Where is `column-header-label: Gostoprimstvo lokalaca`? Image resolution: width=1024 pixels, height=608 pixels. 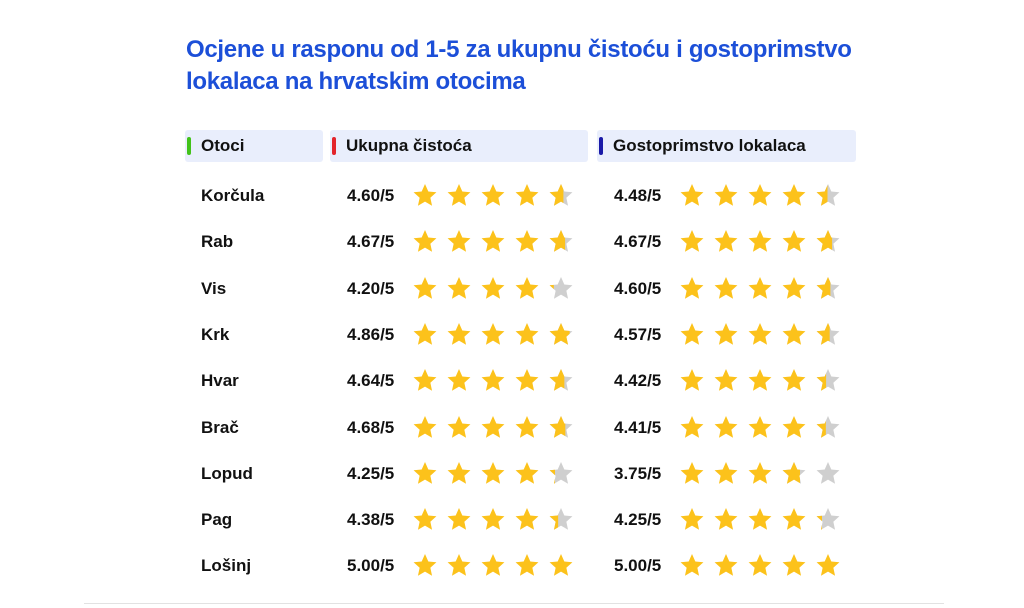
column-header-label: Gostoprimstvo lokalaca is located at coordinates (709, 145).